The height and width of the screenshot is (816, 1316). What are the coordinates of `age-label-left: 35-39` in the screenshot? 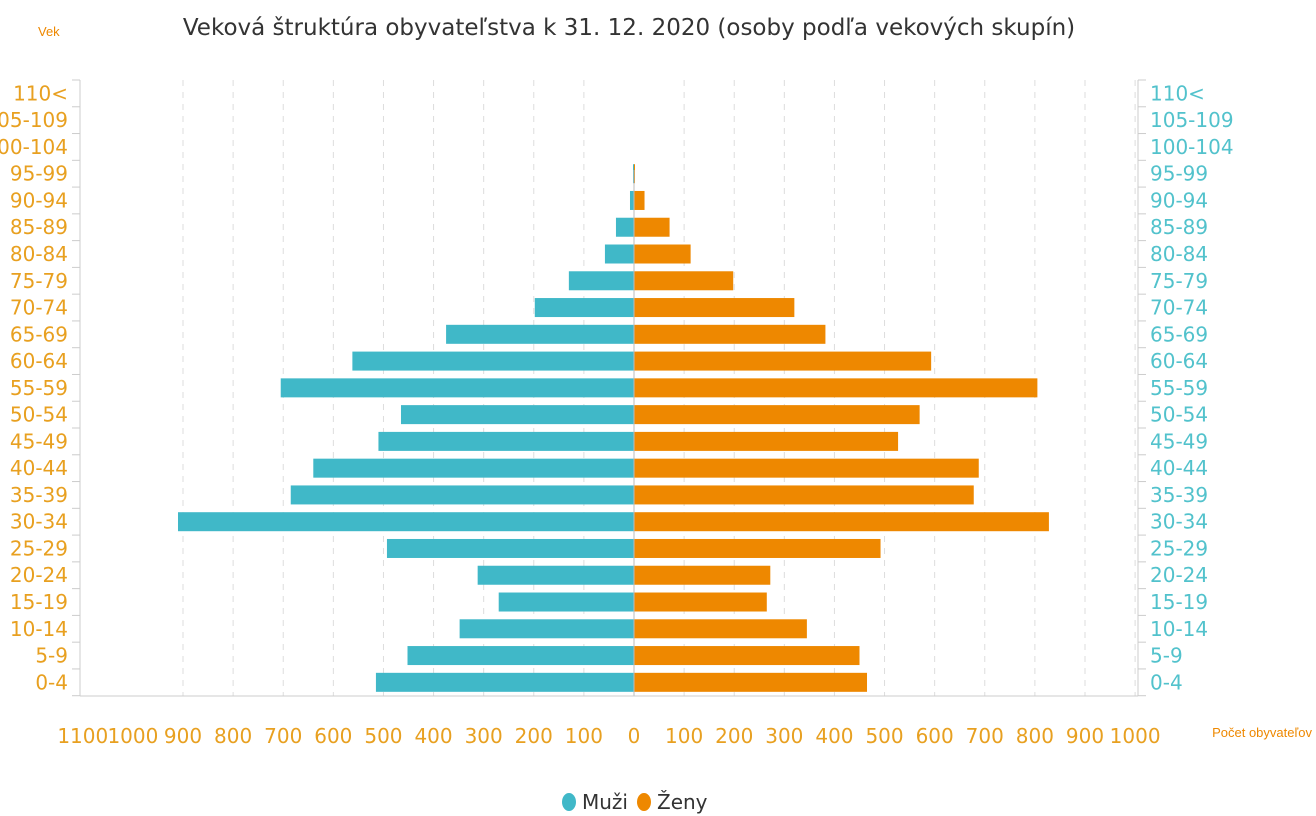 It's located at (39, 495).